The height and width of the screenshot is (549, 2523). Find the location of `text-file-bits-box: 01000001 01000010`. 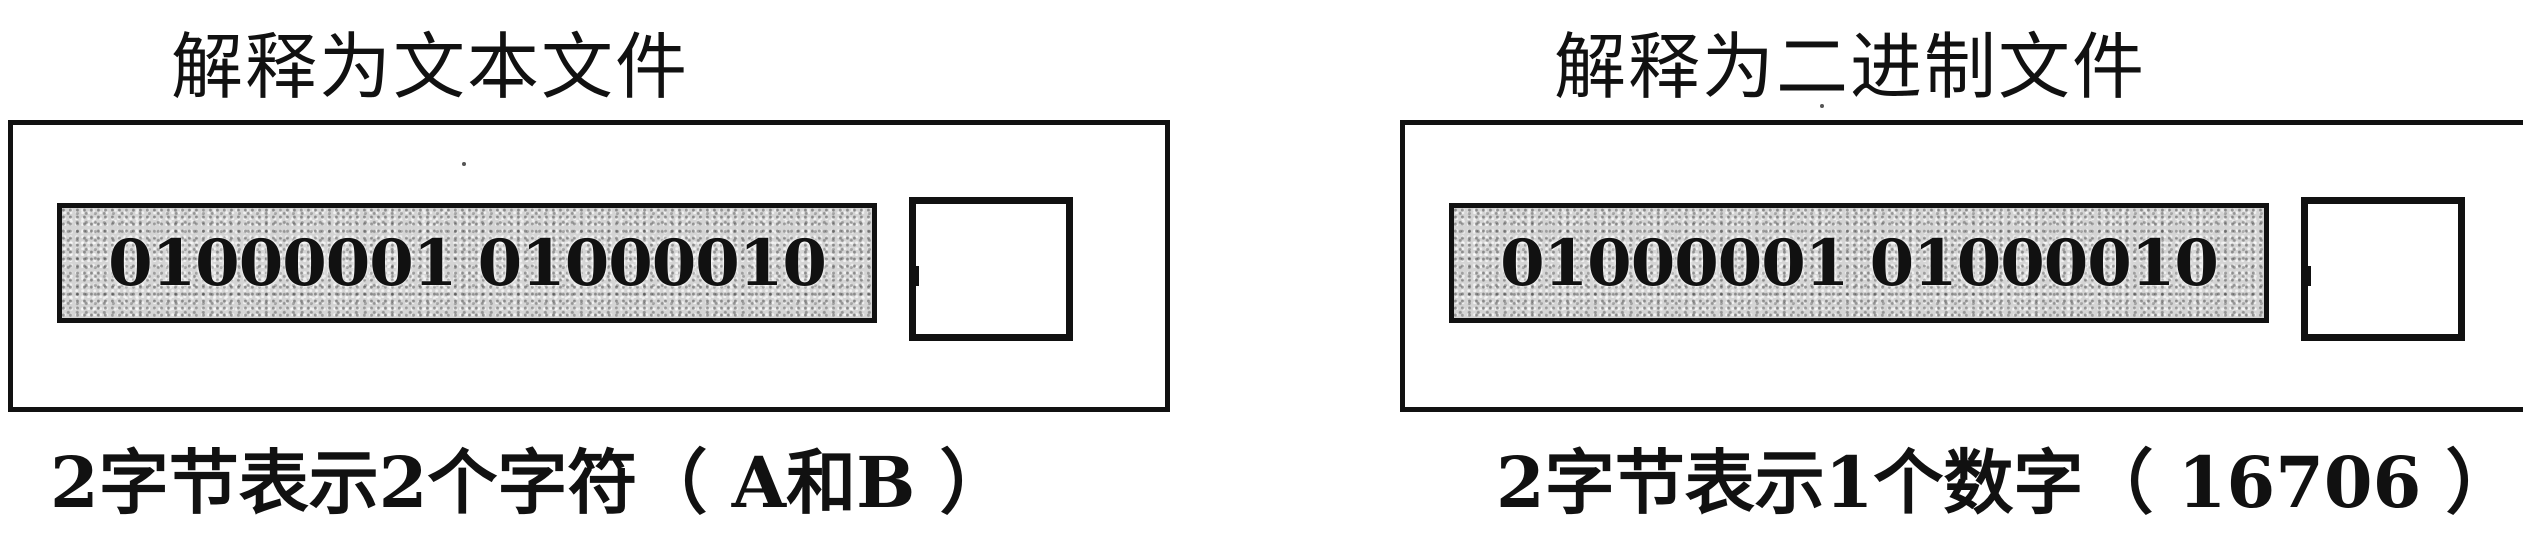

text-file-bits-box: 01000001 01000010 is located at coordinates (467, 263).